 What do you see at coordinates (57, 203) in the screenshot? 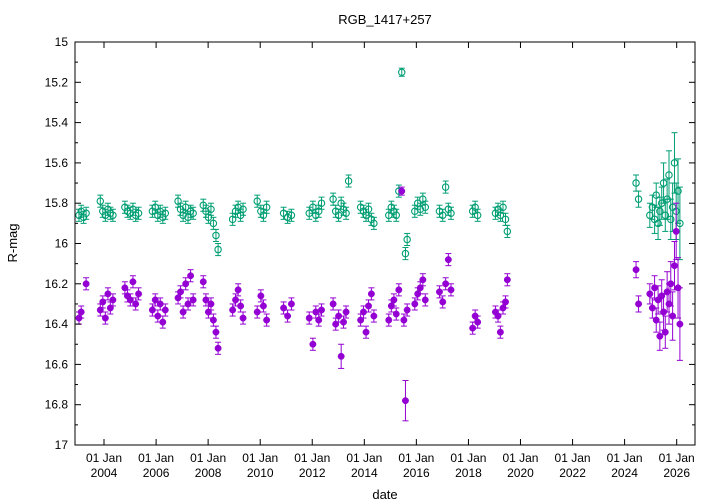
I see `y-tick-label: 15.8` at bounding box center [57, 203].